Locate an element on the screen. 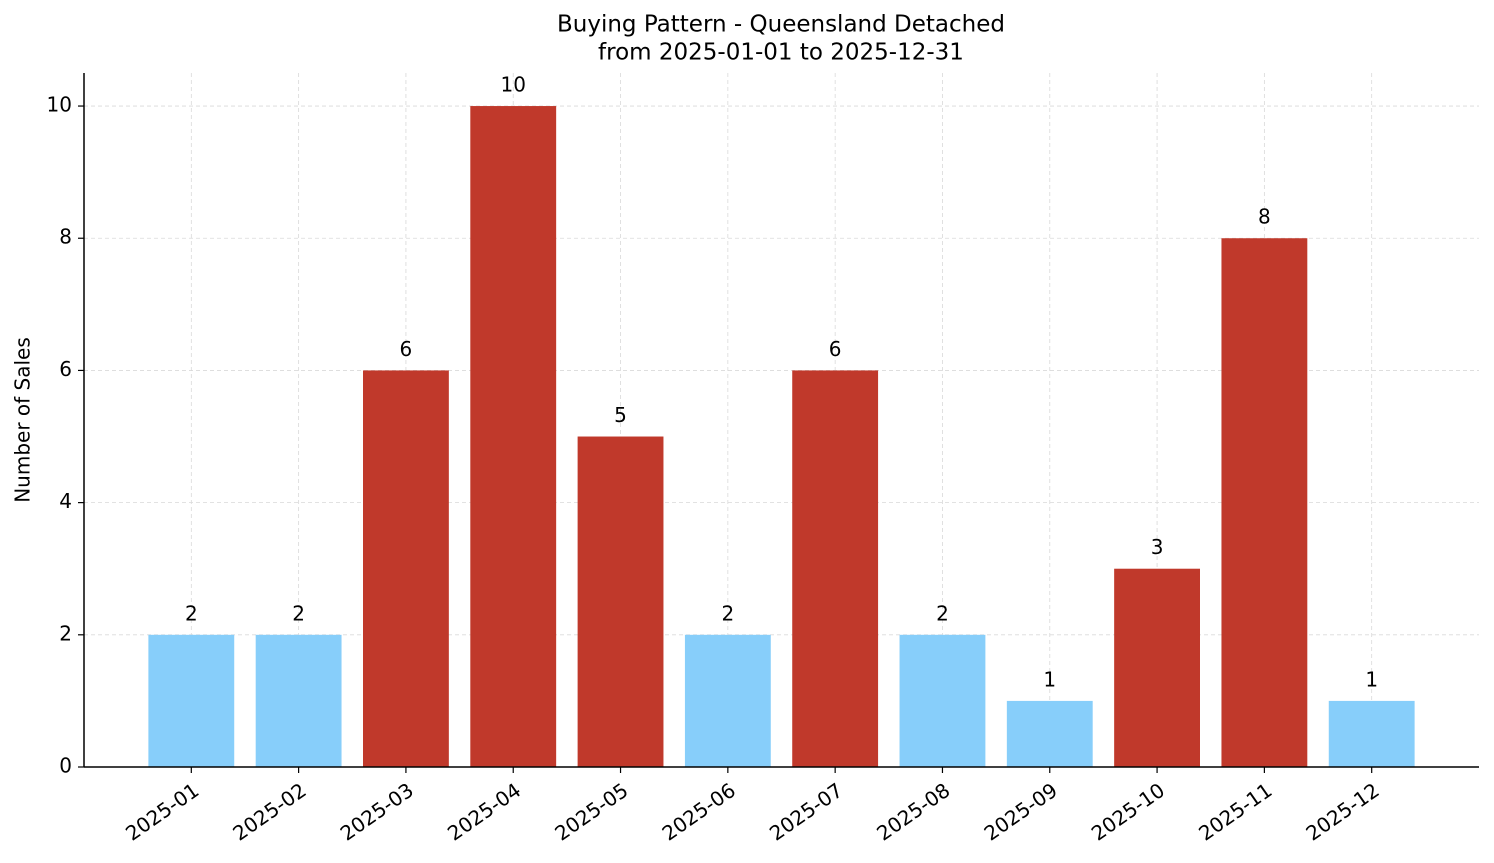 This screenshot has height=863, width=1494. x-tick-label: 2025-06 is located at coordinates (699, 812).